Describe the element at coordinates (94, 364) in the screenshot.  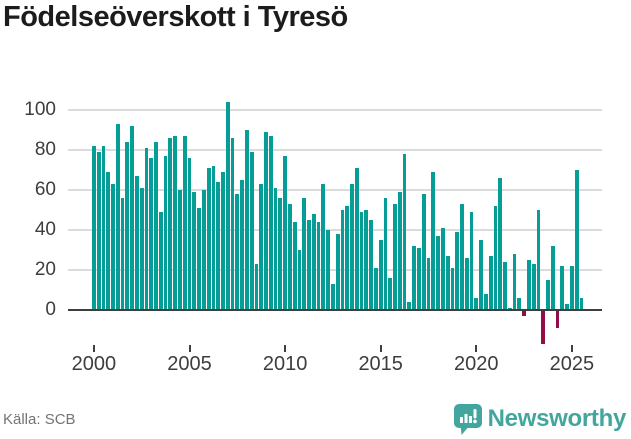
I see `x-axis-label: 2000` at that location.